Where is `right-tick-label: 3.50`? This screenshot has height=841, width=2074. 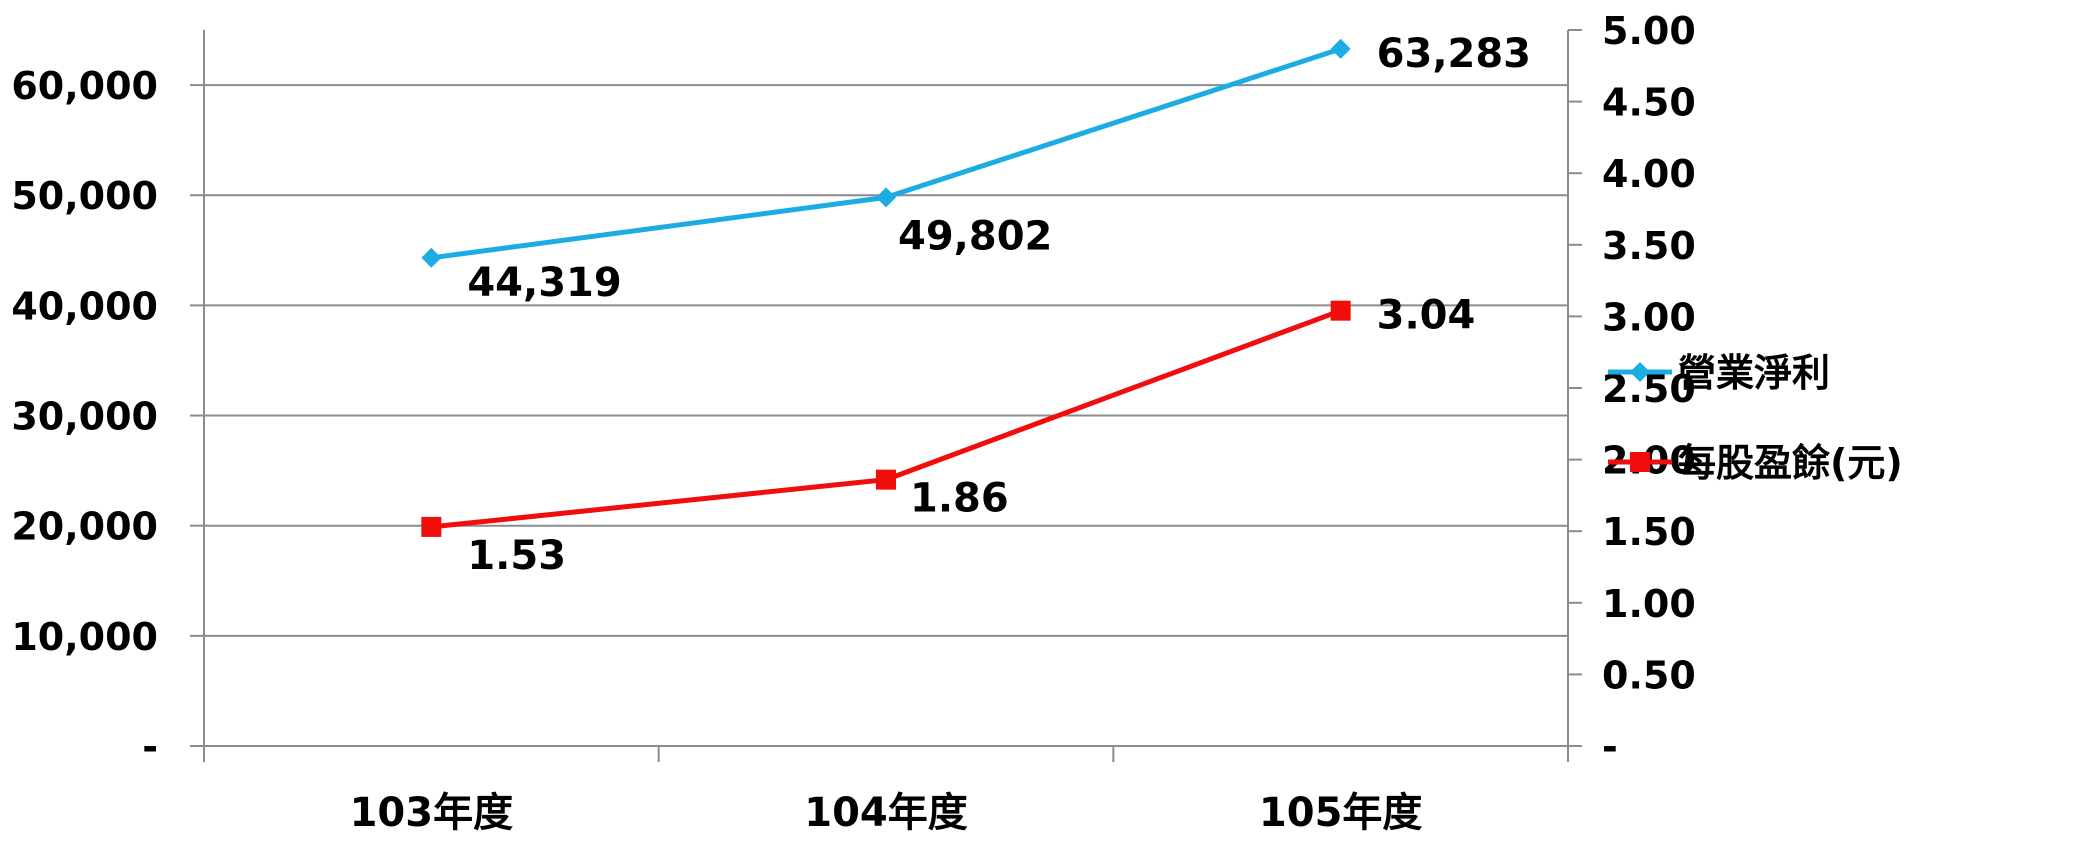
right-tick-label: 3.50 is located at coordinates (1649, 246).